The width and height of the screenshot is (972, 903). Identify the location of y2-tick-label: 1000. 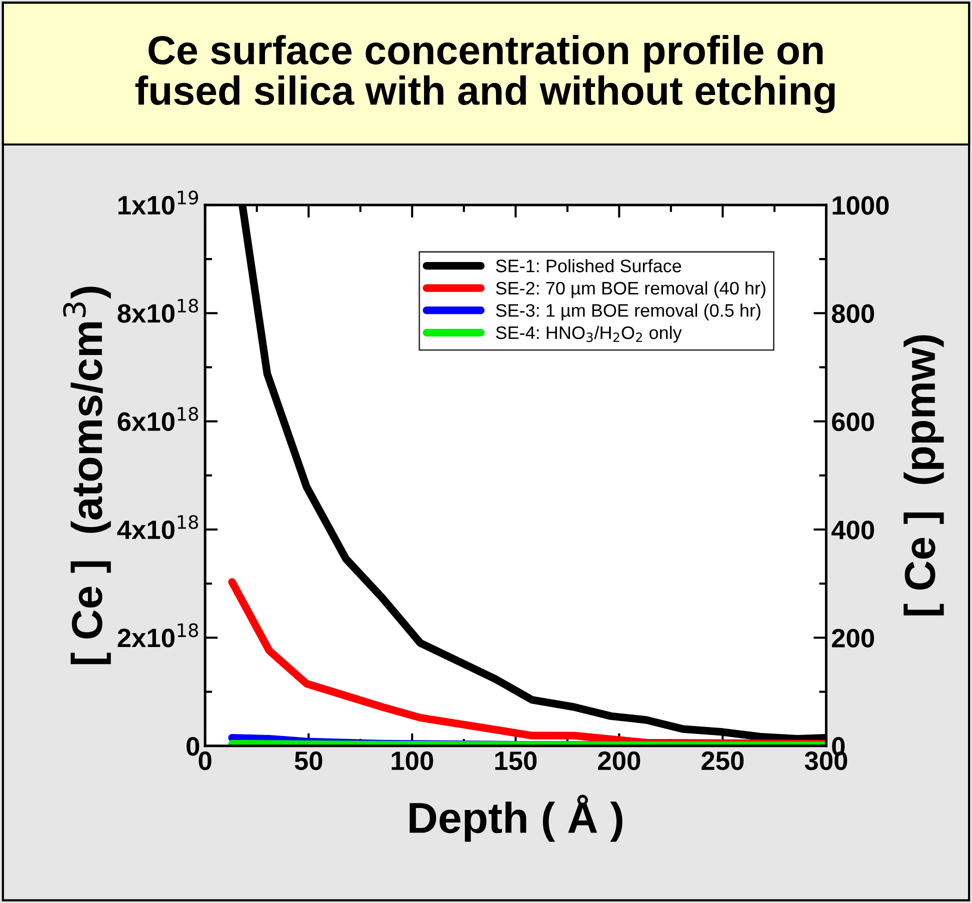
(860, 205).